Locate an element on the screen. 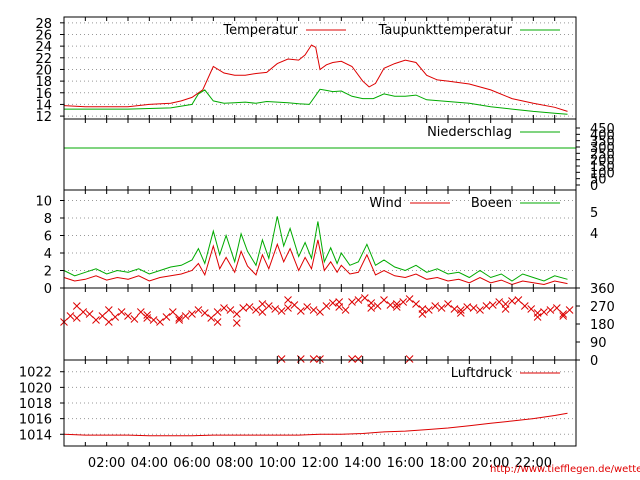 Image resolution: width=640 pixels, height=480 pixels. y-tick-label-right: 200 is located at coordinates (602, 161).